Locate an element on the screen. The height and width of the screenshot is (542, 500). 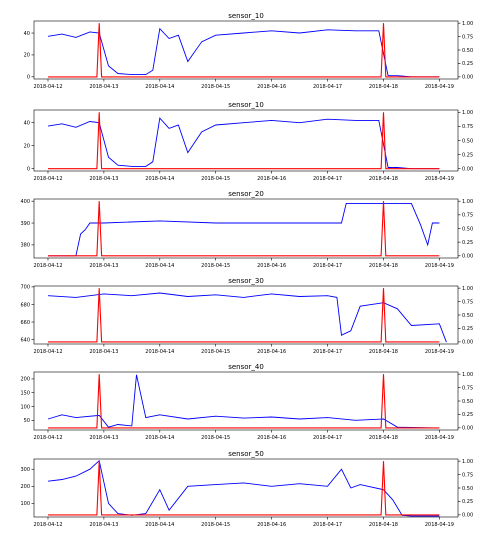
y-left-tick-label: 40 is located at coordinates (27, 123).